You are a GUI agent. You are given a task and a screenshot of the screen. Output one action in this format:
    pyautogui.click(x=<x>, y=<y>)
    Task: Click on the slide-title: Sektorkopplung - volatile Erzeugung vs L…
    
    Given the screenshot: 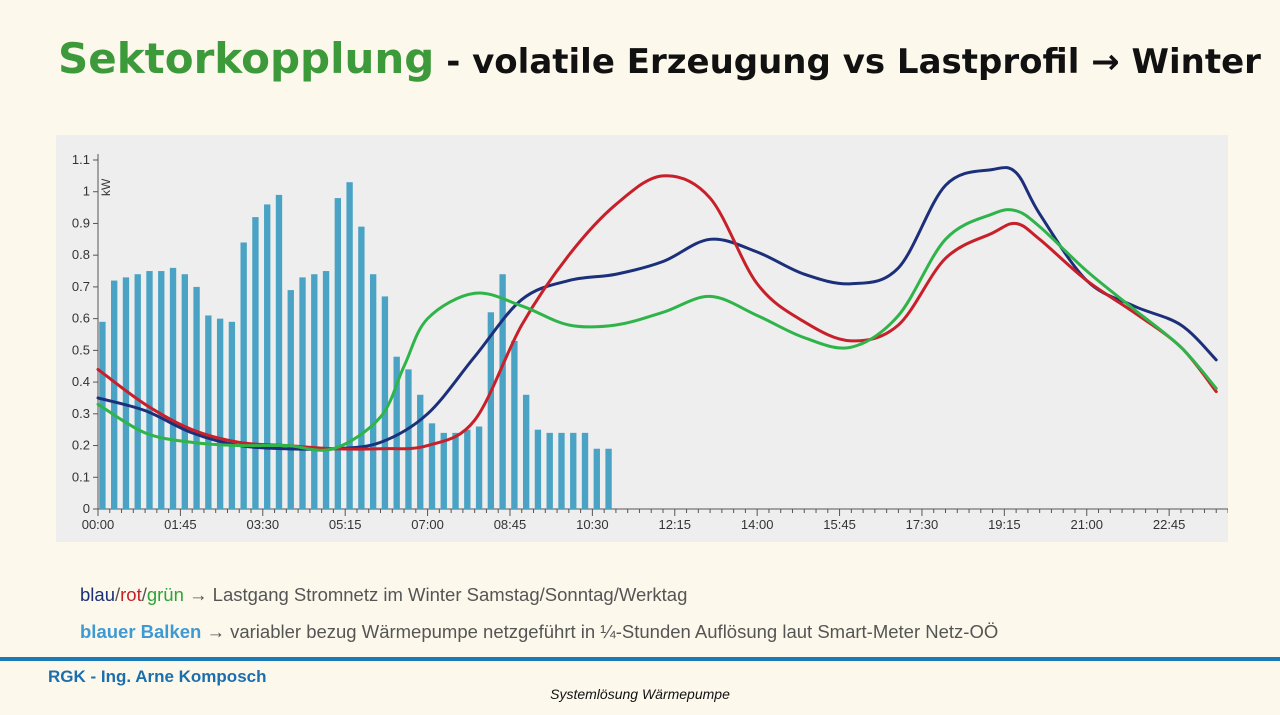 What is the action you would take?
    pyautogui.click(x=659, y=58)
    